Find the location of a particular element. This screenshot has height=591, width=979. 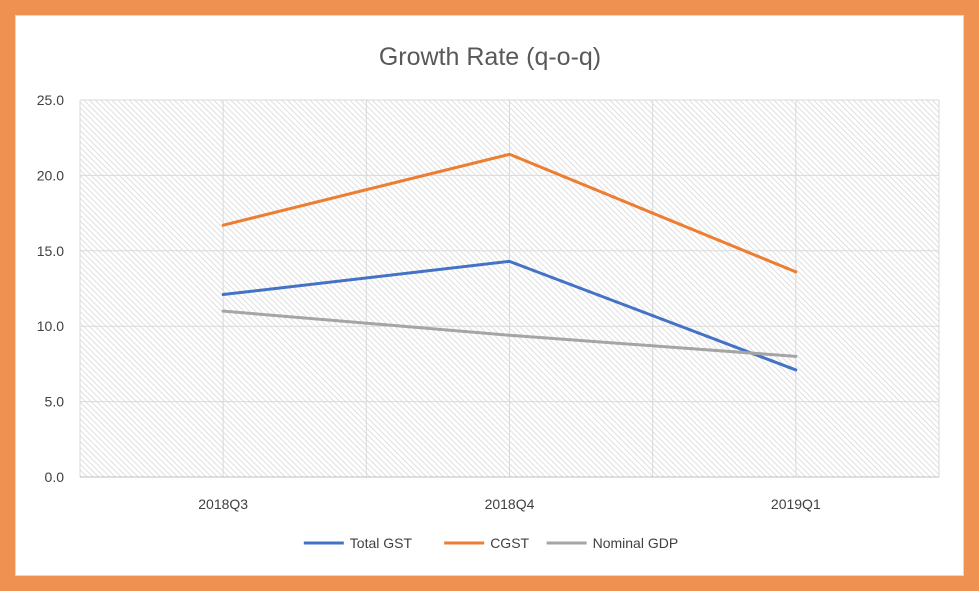

y-tick-label: 5.0 is located at coordinates (55, 402).